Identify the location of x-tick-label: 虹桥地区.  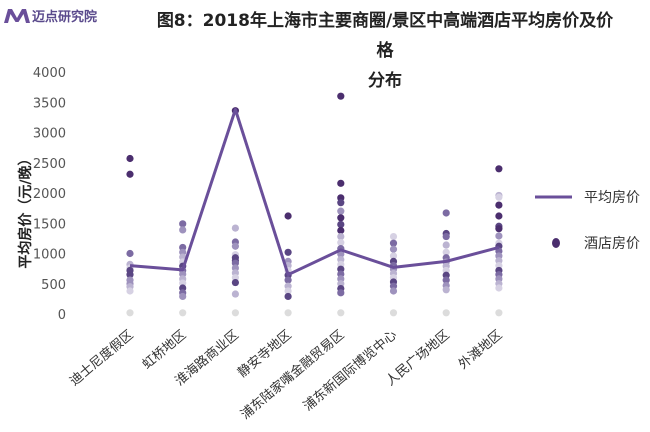
(164, 350).